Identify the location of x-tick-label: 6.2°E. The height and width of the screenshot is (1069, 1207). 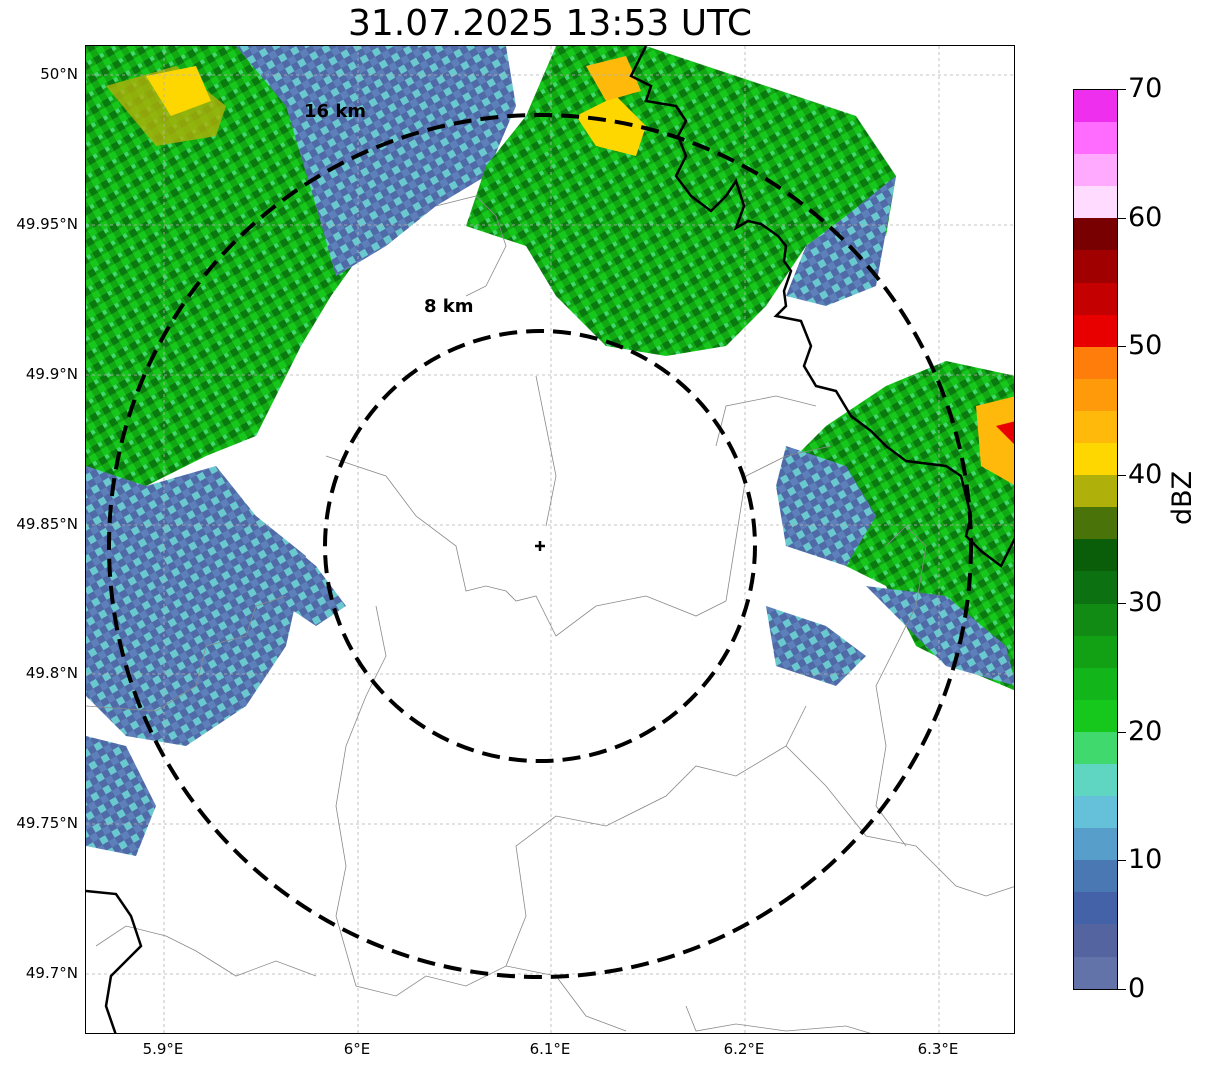
(744, 1049).